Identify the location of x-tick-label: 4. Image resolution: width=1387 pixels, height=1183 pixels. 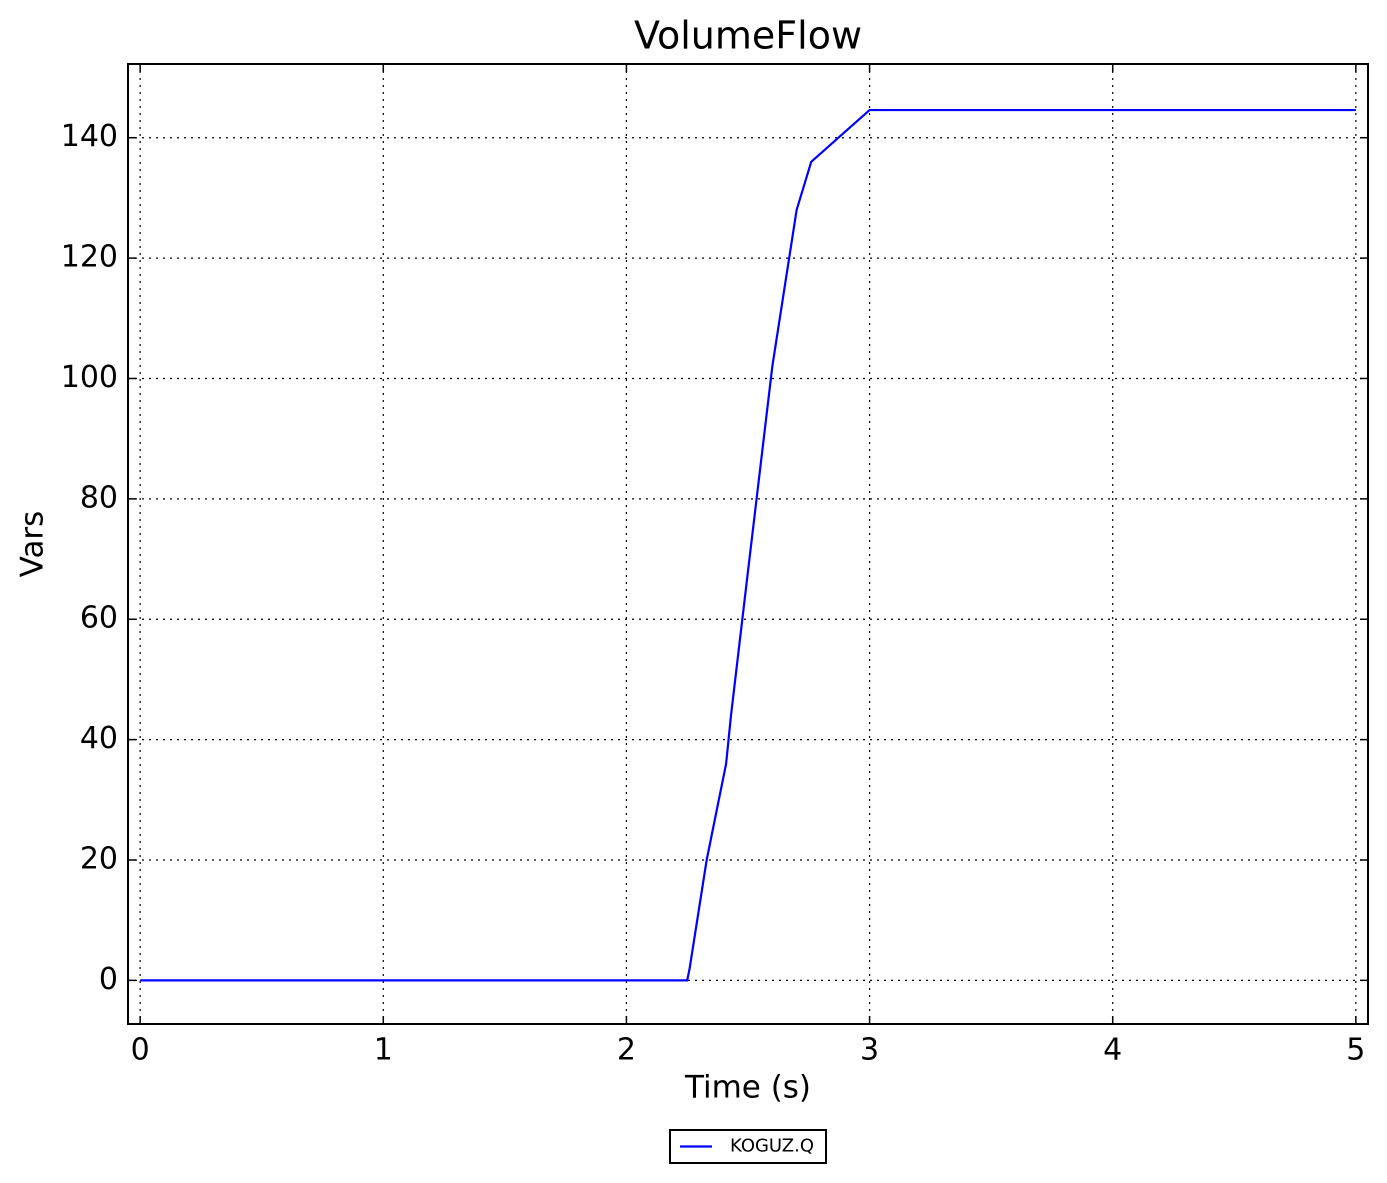
(1112, 1050).